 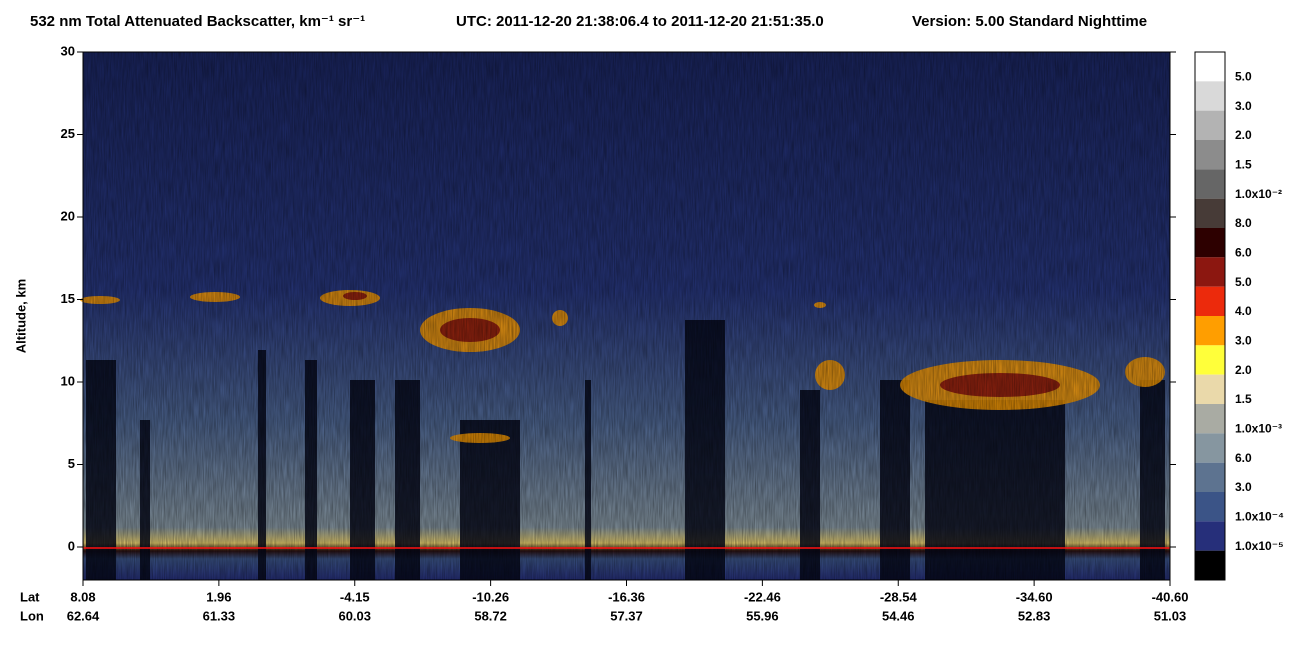 I want to click on lat-label: -16.36, so click(x=626, y=596).